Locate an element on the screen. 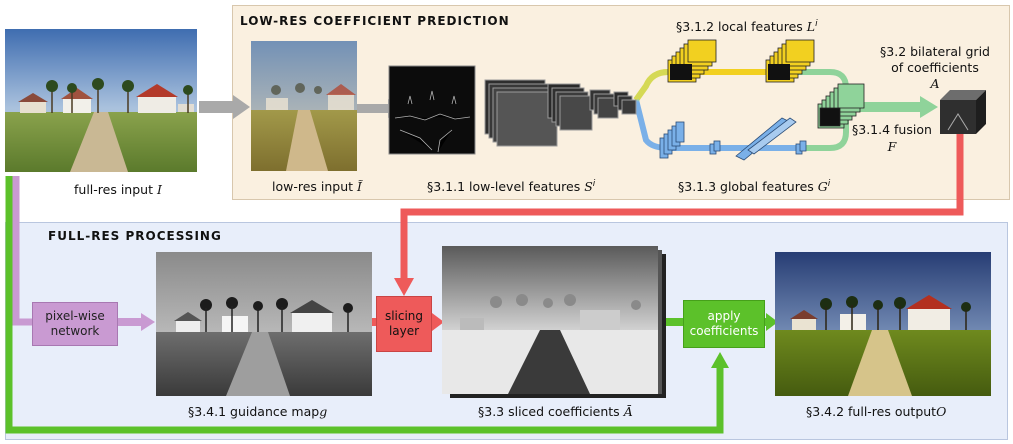 The width and height of the screenshot is (1013, 444). guidance-map-image is located at coordinates (264, 324).